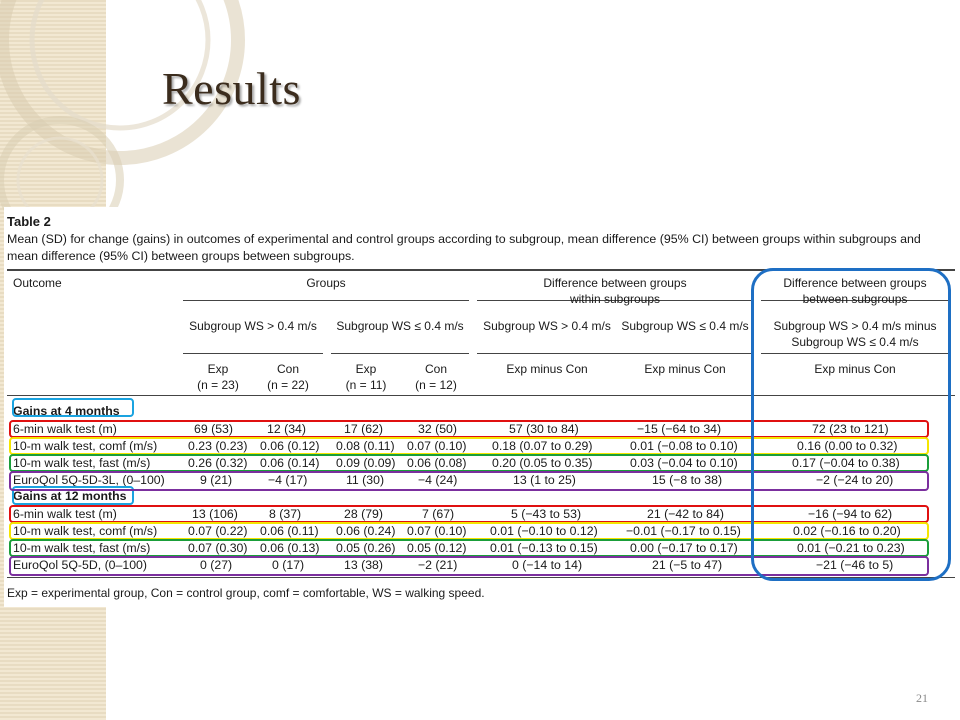  Describe the element at coordinates (687, 565) in the screenshot. I see `cell: 21 (−5 to 47)` at that location.